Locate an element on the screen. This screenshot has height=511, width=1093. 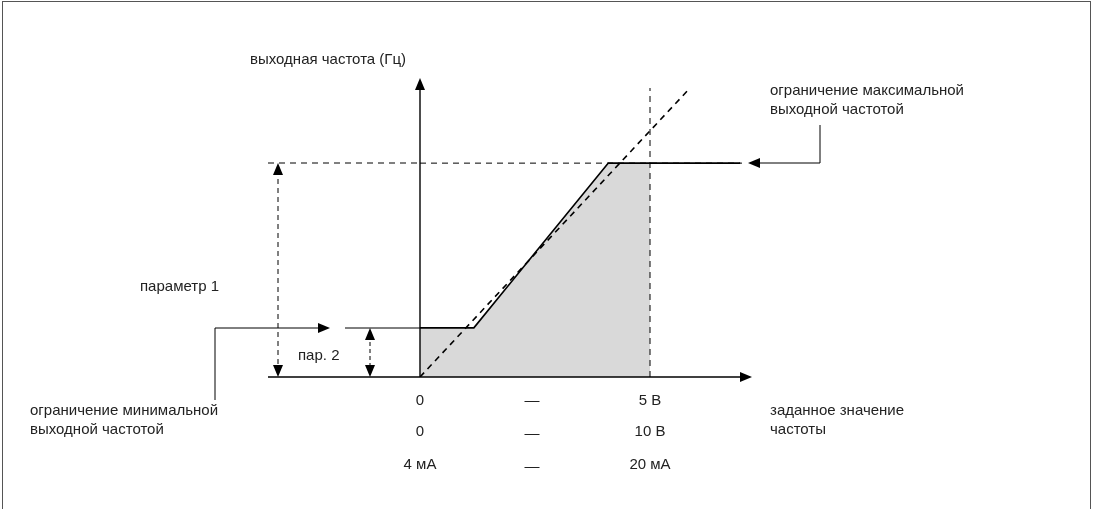
text: ограничение максимальной выходной частотой is located at coordinates (867, 99).